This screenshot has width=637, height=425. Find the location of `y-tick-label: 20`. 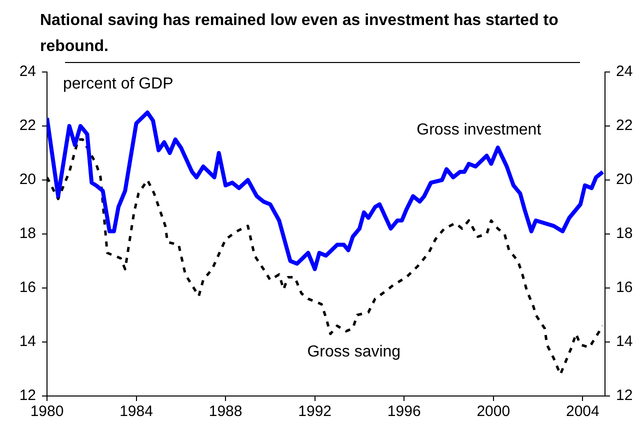

y-tick-label: 20 is located at coordinates (27, 179).